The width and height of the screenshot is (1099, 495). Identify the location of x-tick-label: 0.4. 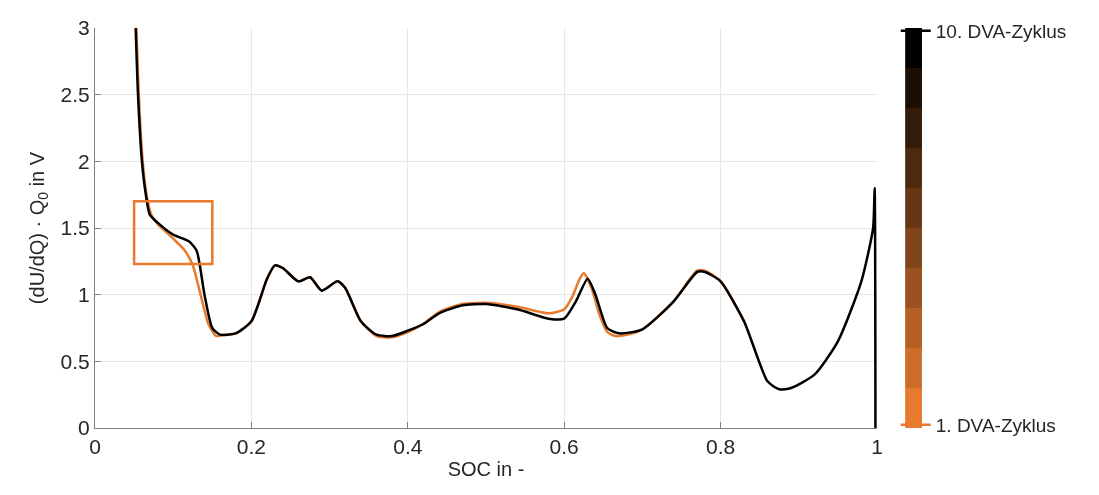
(408, 447).